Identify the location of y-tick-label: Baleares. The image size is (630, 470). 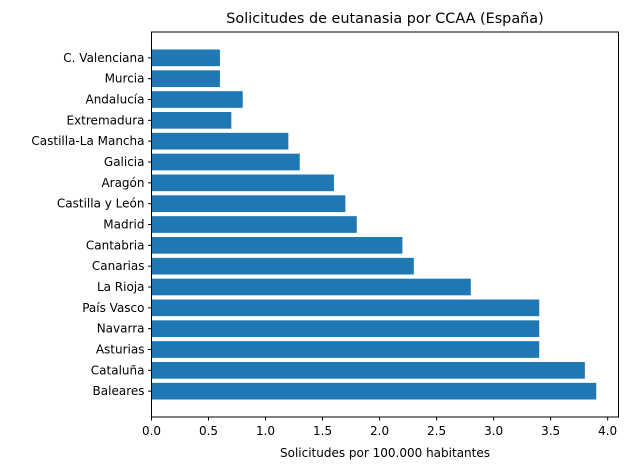
(119, 391).